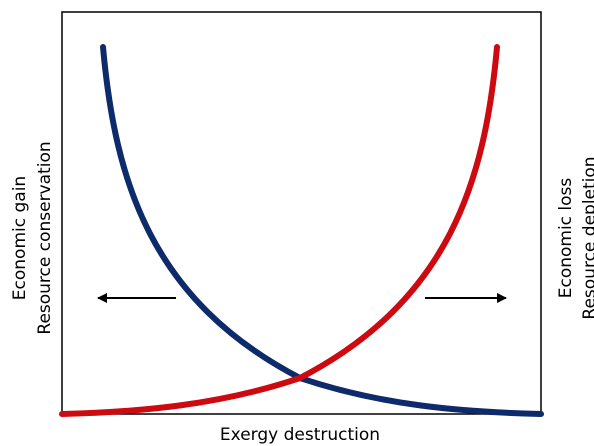 The height and width of the screenshot is (446, 594). Describe the element at coordinates (566, 238) in the screenshot. I see `right-label-line1: Economic loss` at that location.